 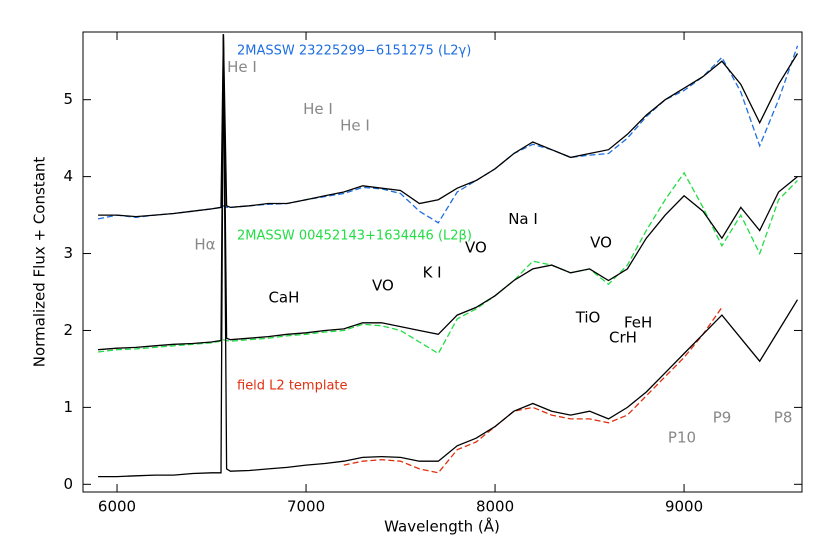 What do you see at coordinates (40, 262) in the screenshot?
I see `y-axis-label: Normalized Flux + Constant` at bounding box center [40, 262].